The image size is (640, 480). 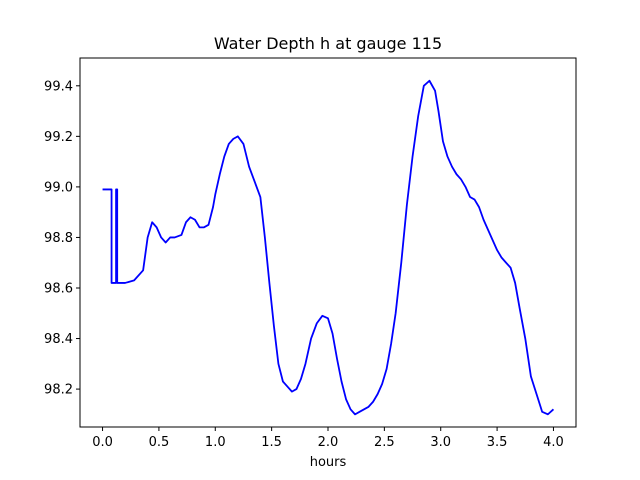 I want to click on x-tick-label: 3.5, so click(x=497, y=442).